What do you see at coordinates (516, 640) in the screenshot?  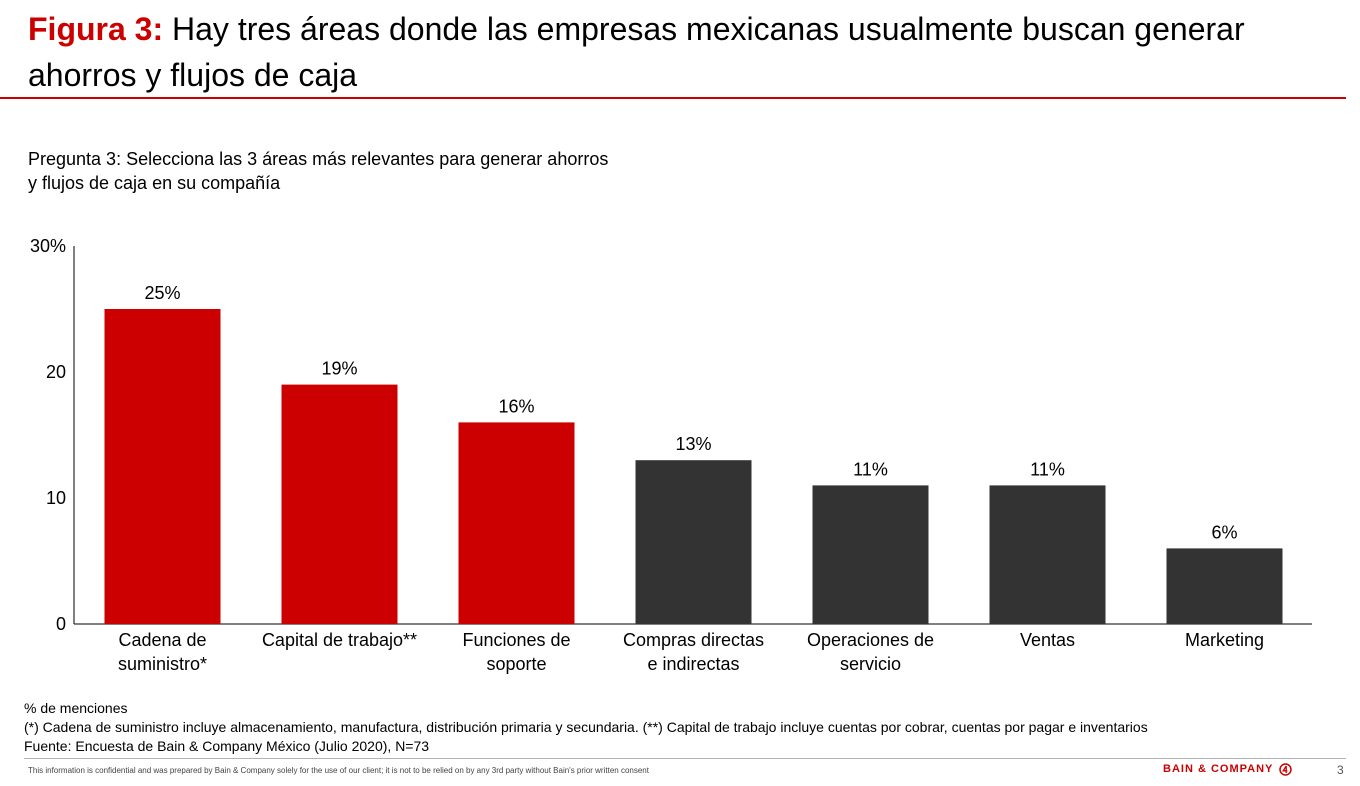 I see `x-tick-label: Funciones de` at bounding box center [516, 640].